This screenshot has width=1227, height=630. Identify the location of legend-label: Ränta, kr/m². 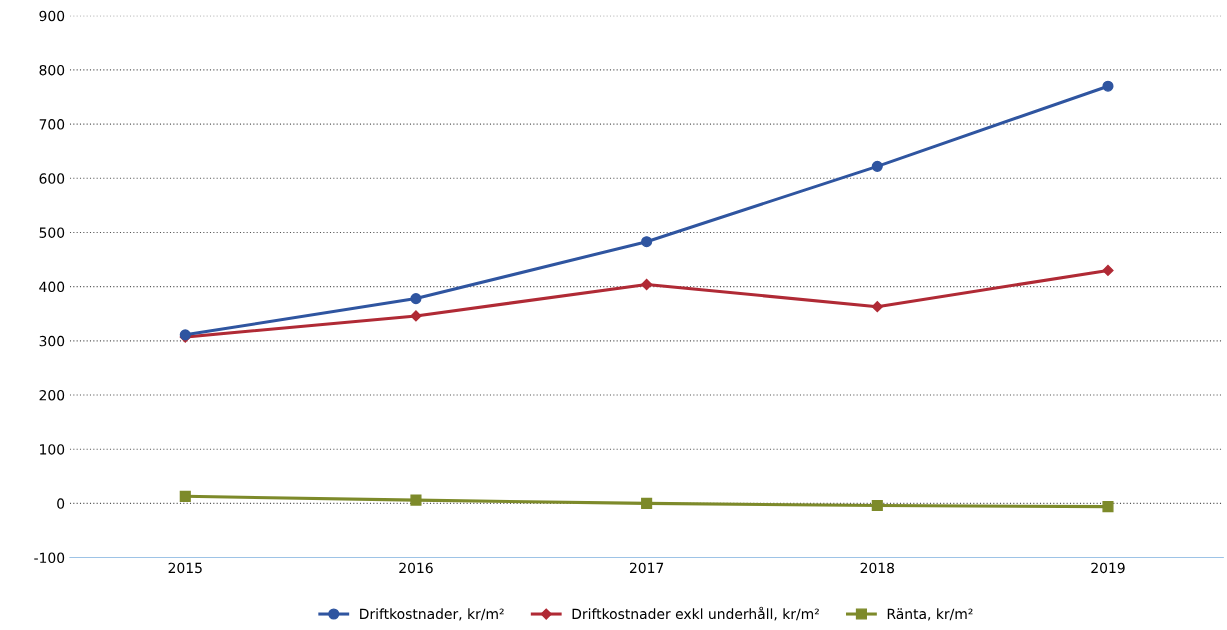
(930, 614).